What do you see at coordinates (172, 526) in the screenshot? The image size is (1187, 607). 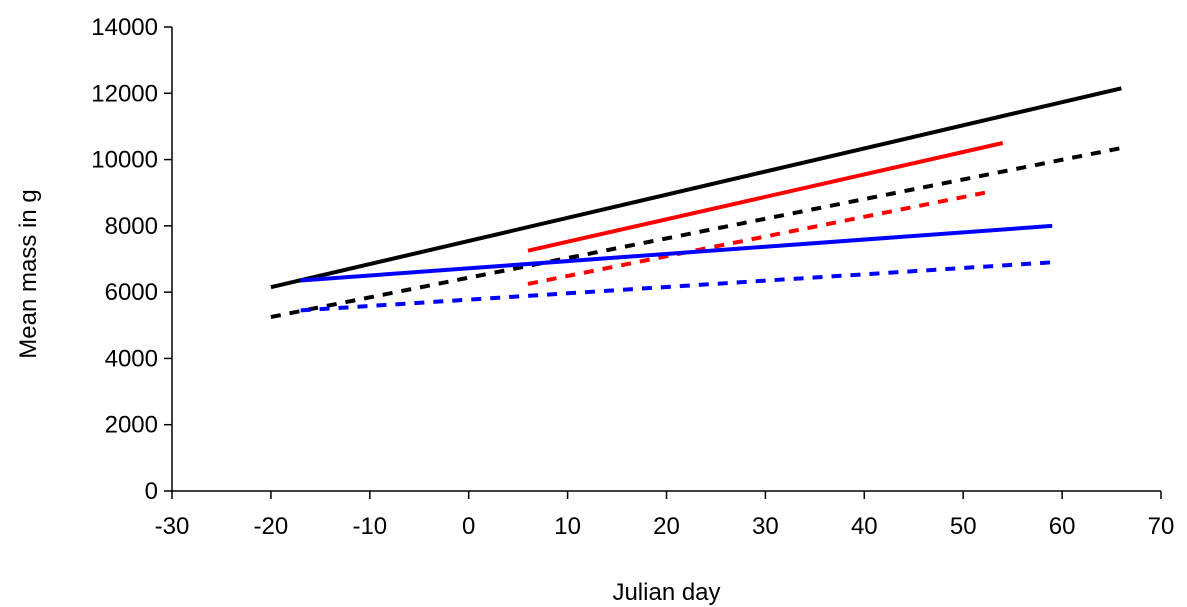 I see `x-tick-label: -30` at bounding box center [172, 526].